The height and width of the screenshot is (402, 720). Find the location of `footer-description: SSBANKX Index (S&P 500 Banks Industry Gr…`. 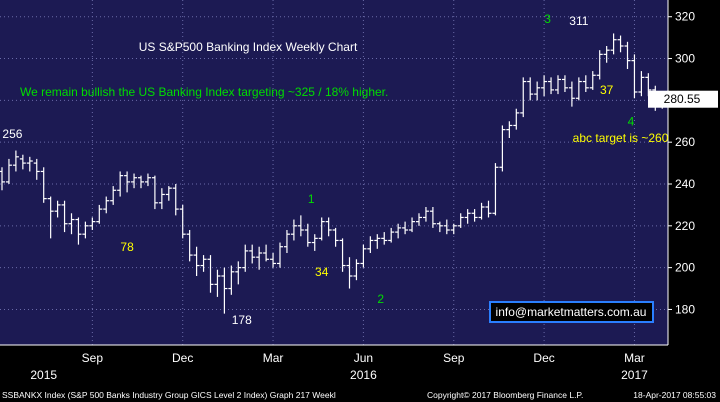

footer-description: SSBANKX Index (S&P 500 Banks Industry Gr… is located at coordinates (169, 395).